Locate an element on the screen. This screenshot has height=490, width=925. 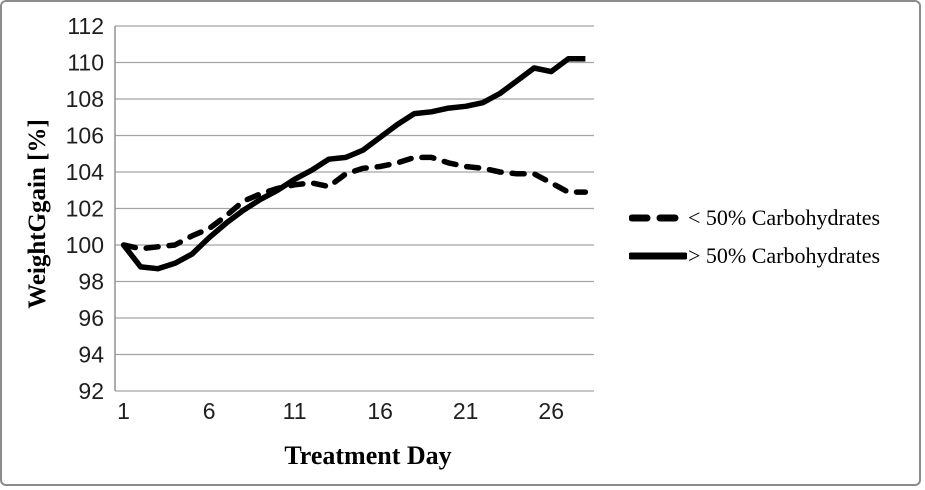
y-tick-label: 94 is located at coordinates (91, 355).